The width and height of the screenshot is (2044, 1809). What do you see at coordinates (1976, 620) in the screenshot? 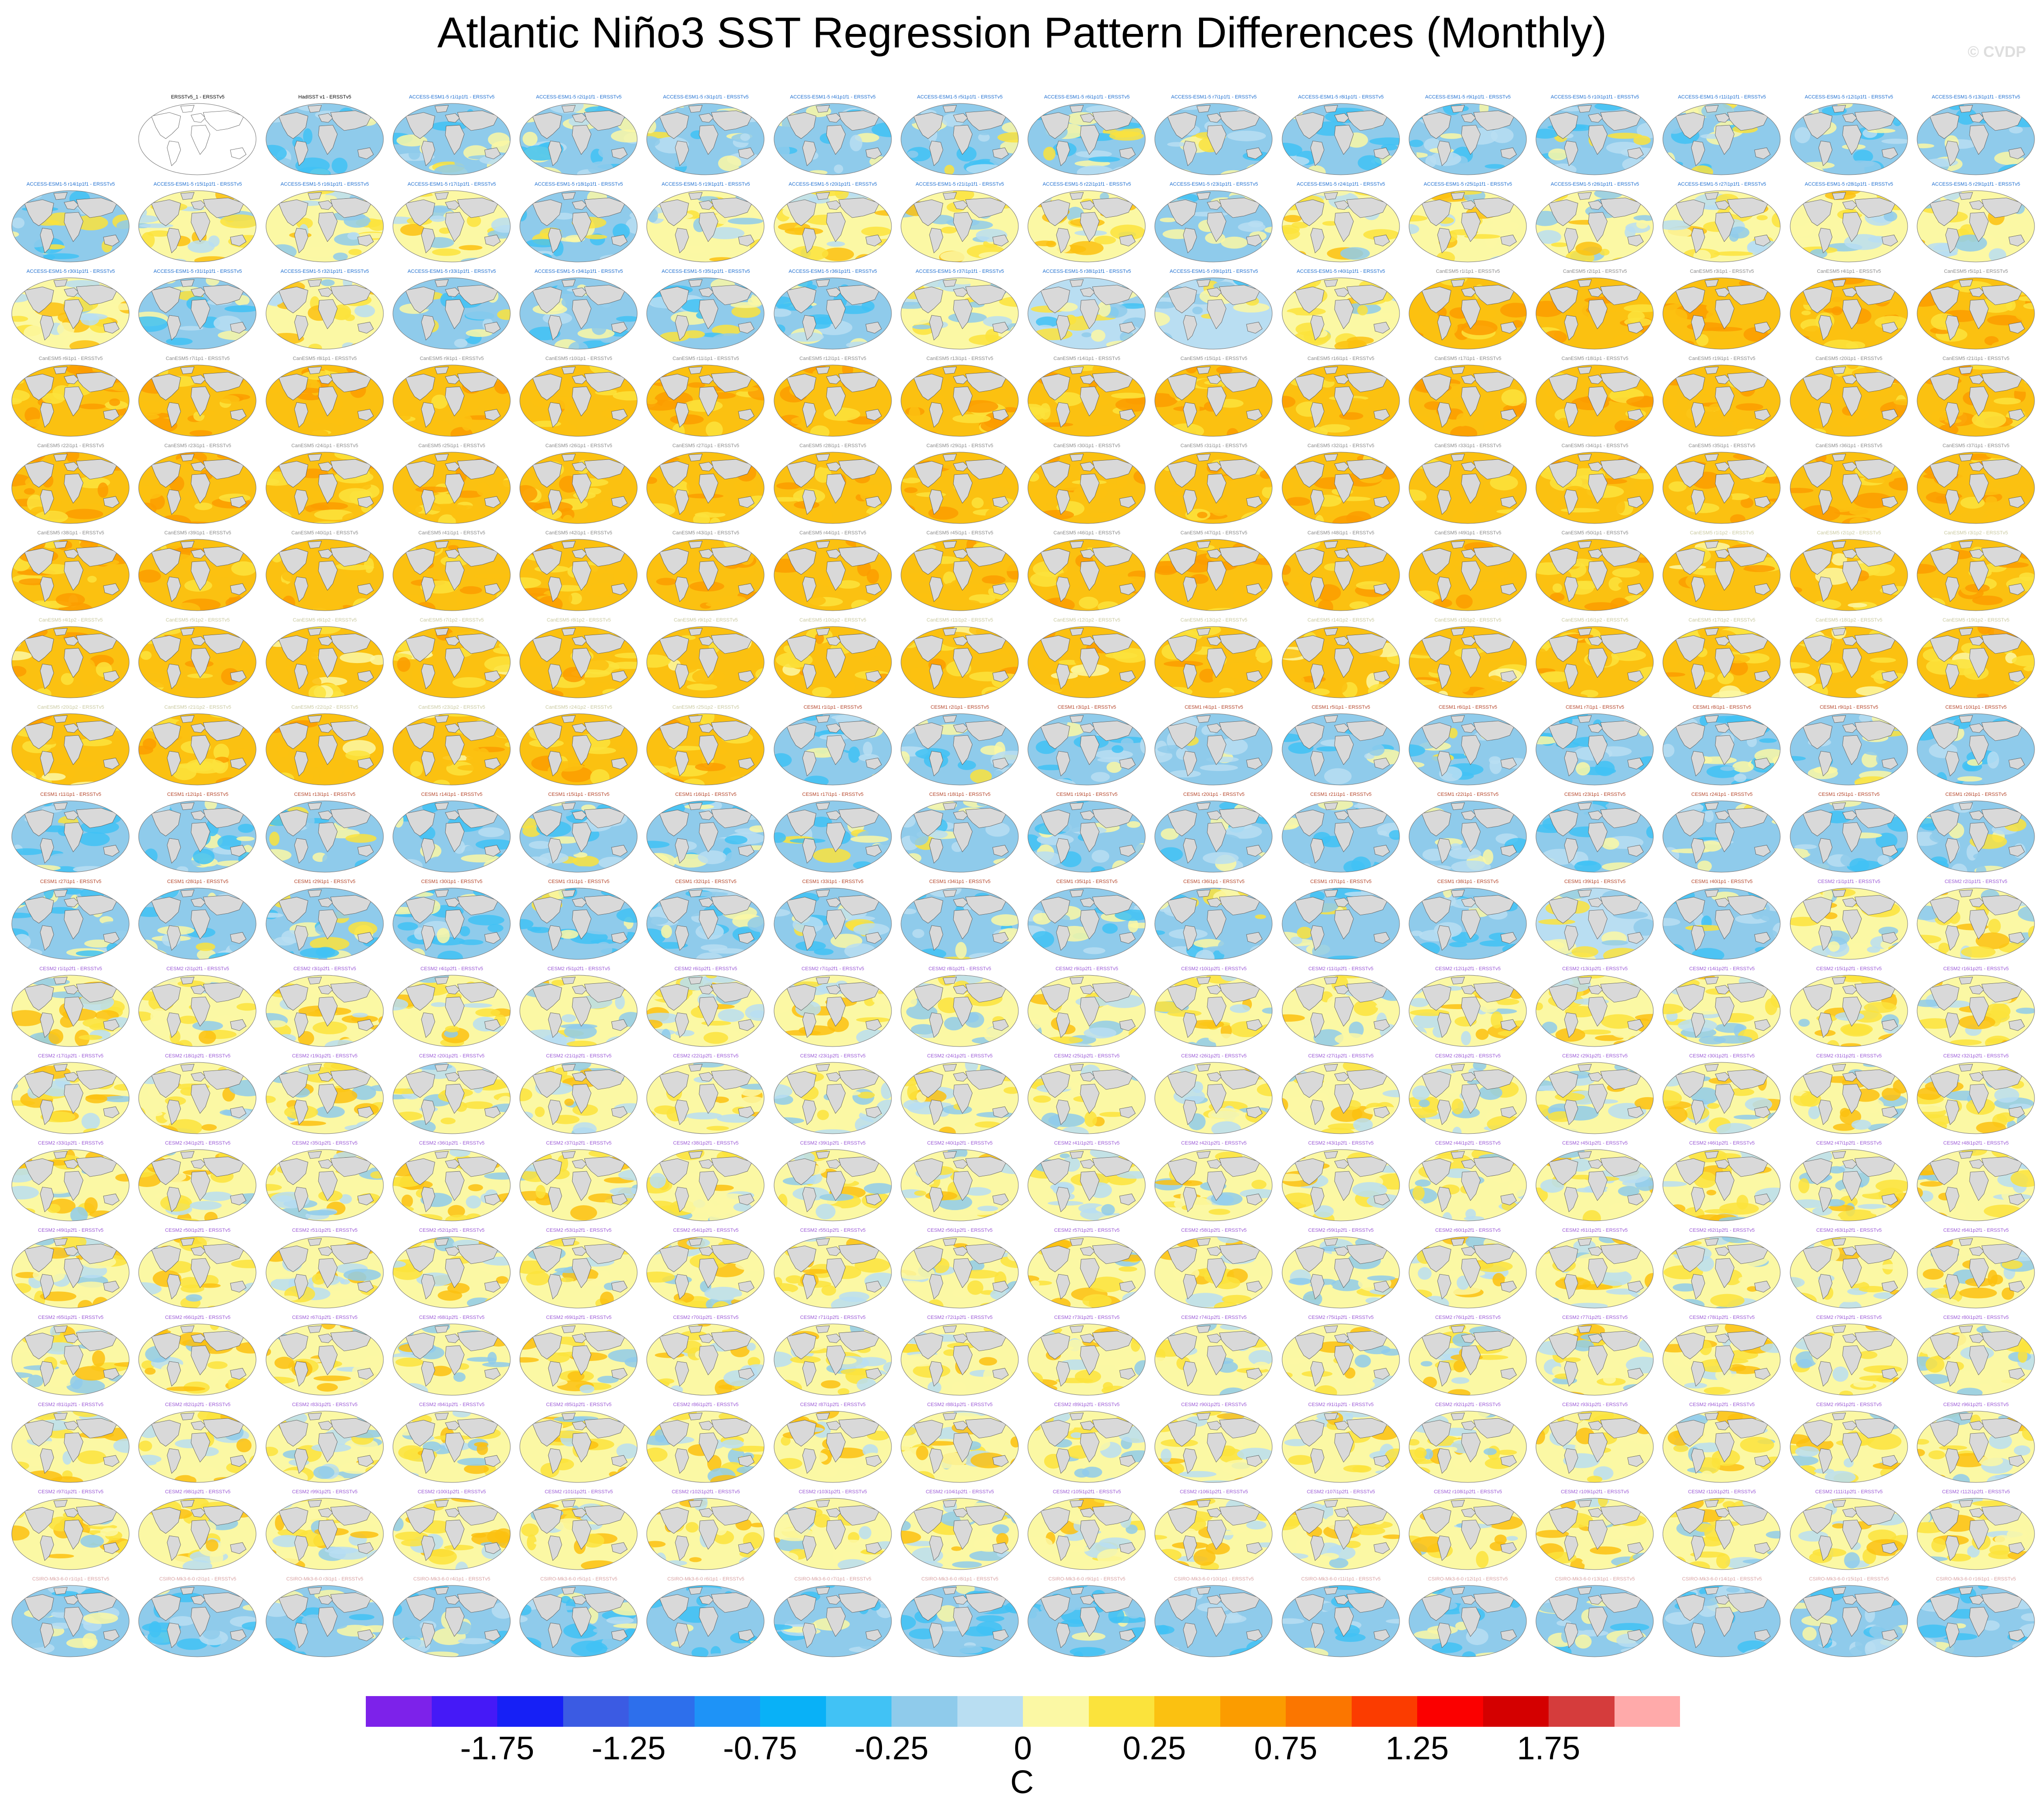
I see `panel-title: CanESM5 r19i1p2 - ERSSTv5` at bounding box center [1976, 620].